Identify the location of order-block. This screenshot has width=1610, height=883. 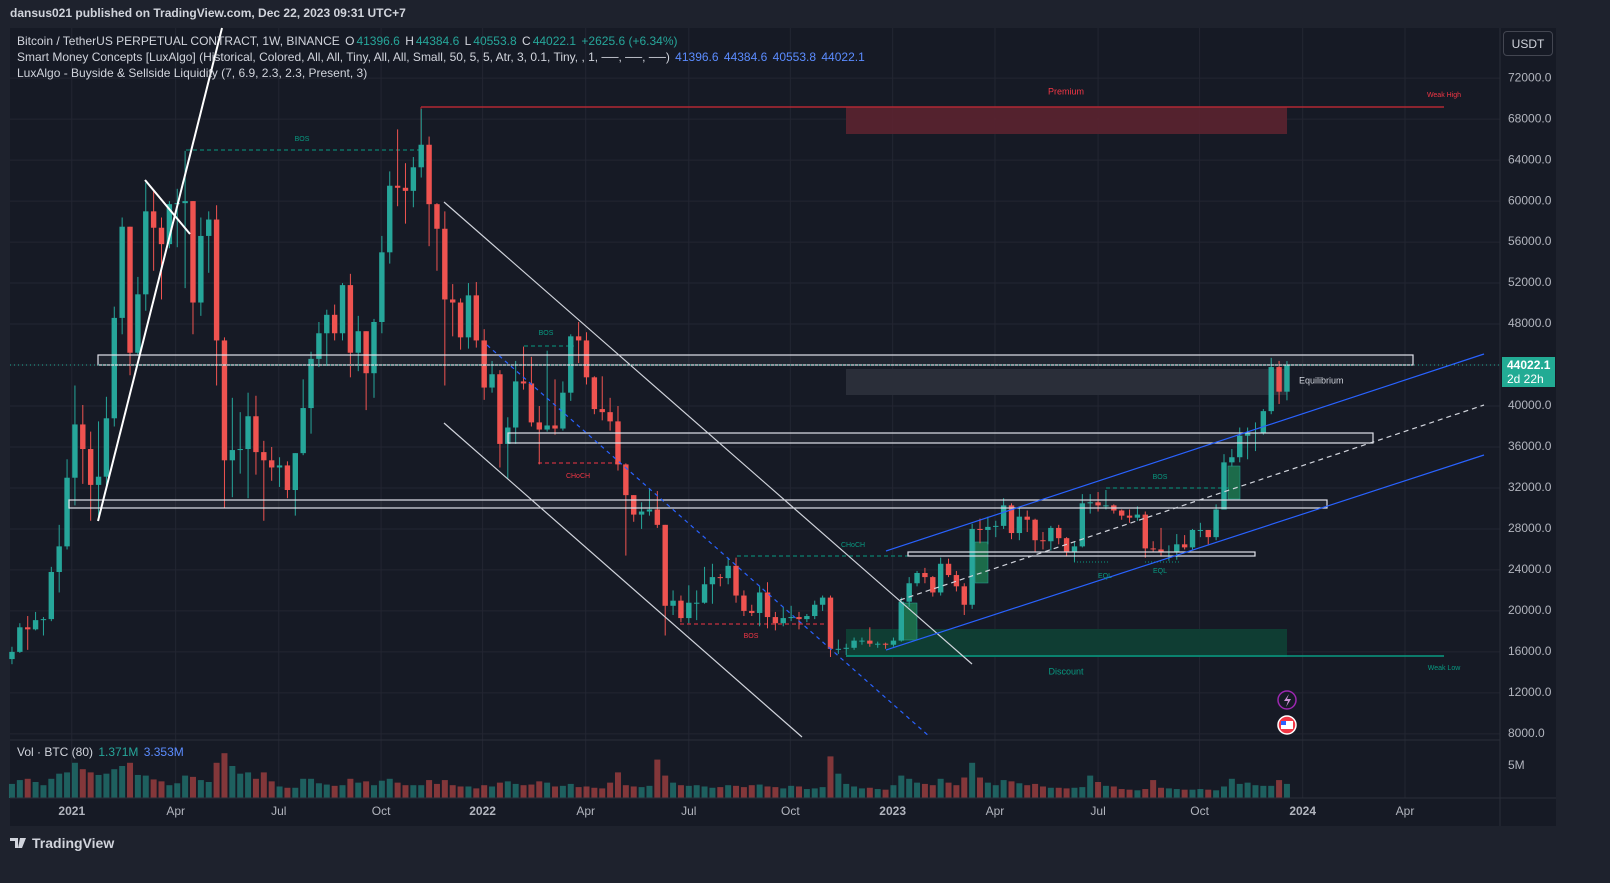
(981, 562).